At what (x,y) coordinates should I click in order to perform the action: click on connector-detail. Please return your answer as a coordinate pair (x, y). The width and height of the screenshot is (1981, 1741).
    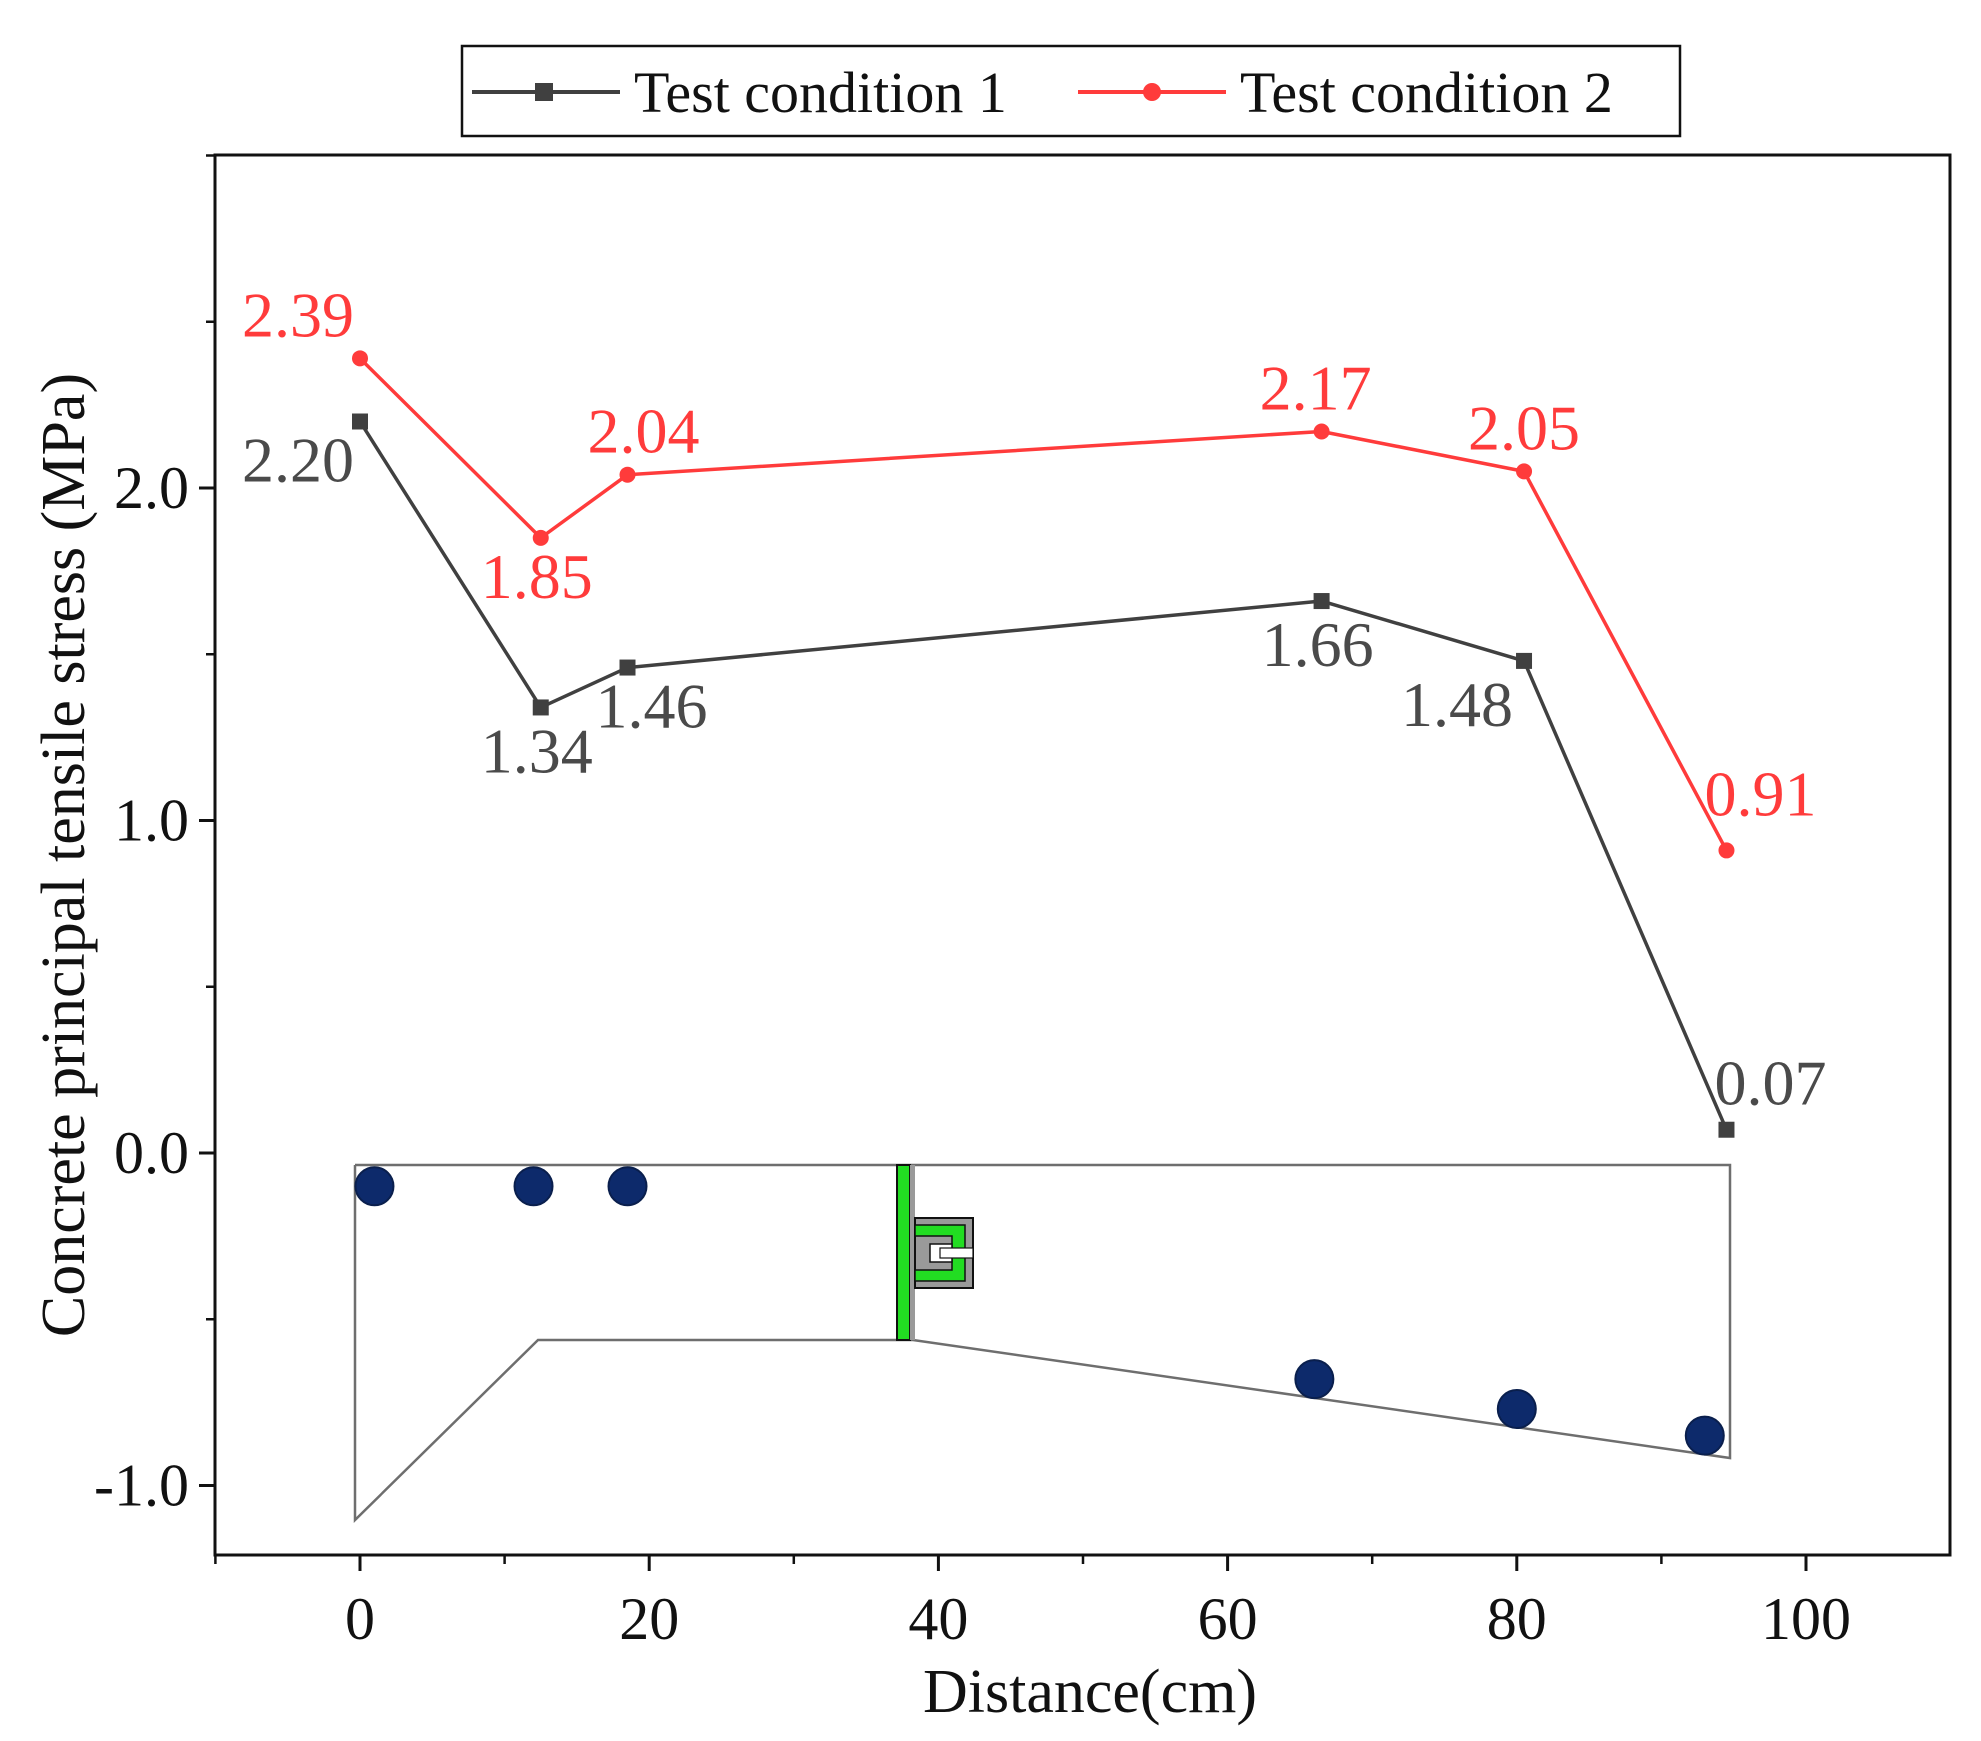
    Looking at the image, I should click on (935, 1252).